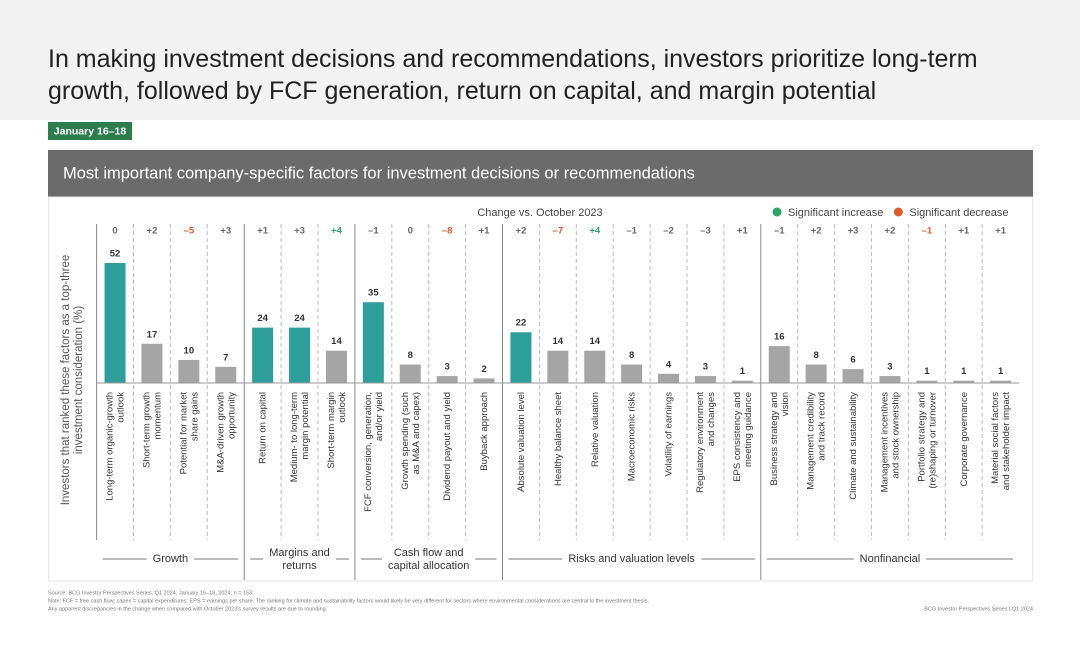 The width and height of the screenshot is (1080, 647). What do you see at coordinates (483, 369) in the screenshot?
I see `value-label: 2` at bounding box center [483, 369].